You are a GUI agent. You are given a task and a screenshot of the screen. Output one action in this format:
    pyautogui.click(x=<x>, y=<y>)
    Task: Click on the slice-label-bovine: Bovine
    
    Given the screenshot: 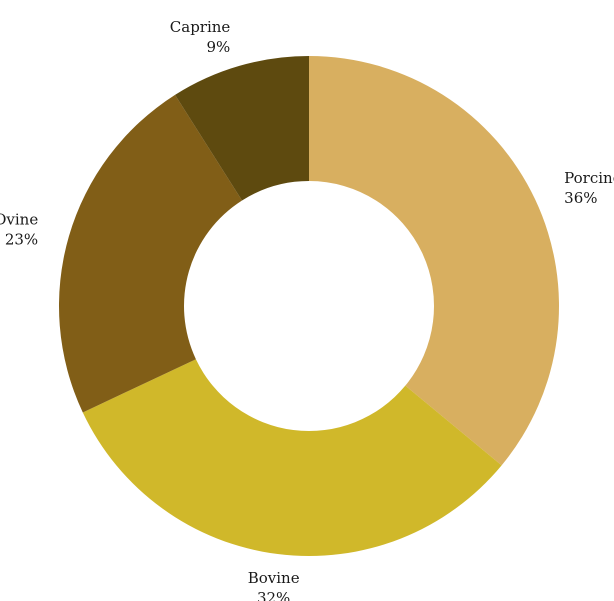 What is the action you would take?
    pyautogui.click(x=274, y=578)
    